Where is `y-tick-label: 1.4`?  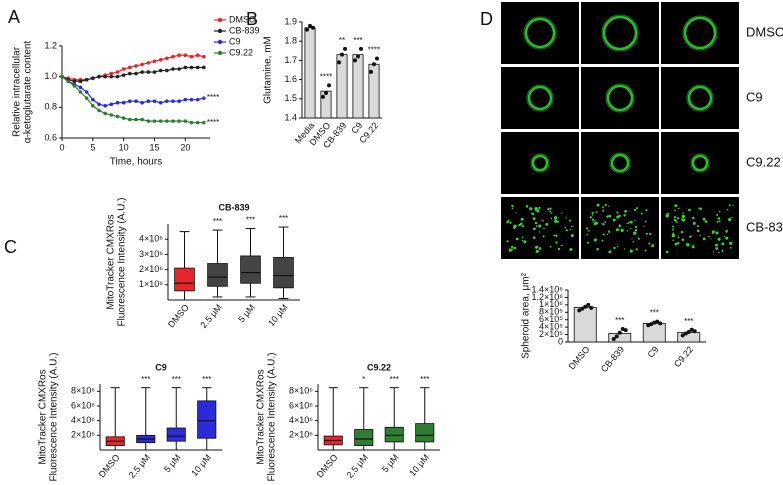
y-tick-label: 1.4 is located at coordinates (290, 117).